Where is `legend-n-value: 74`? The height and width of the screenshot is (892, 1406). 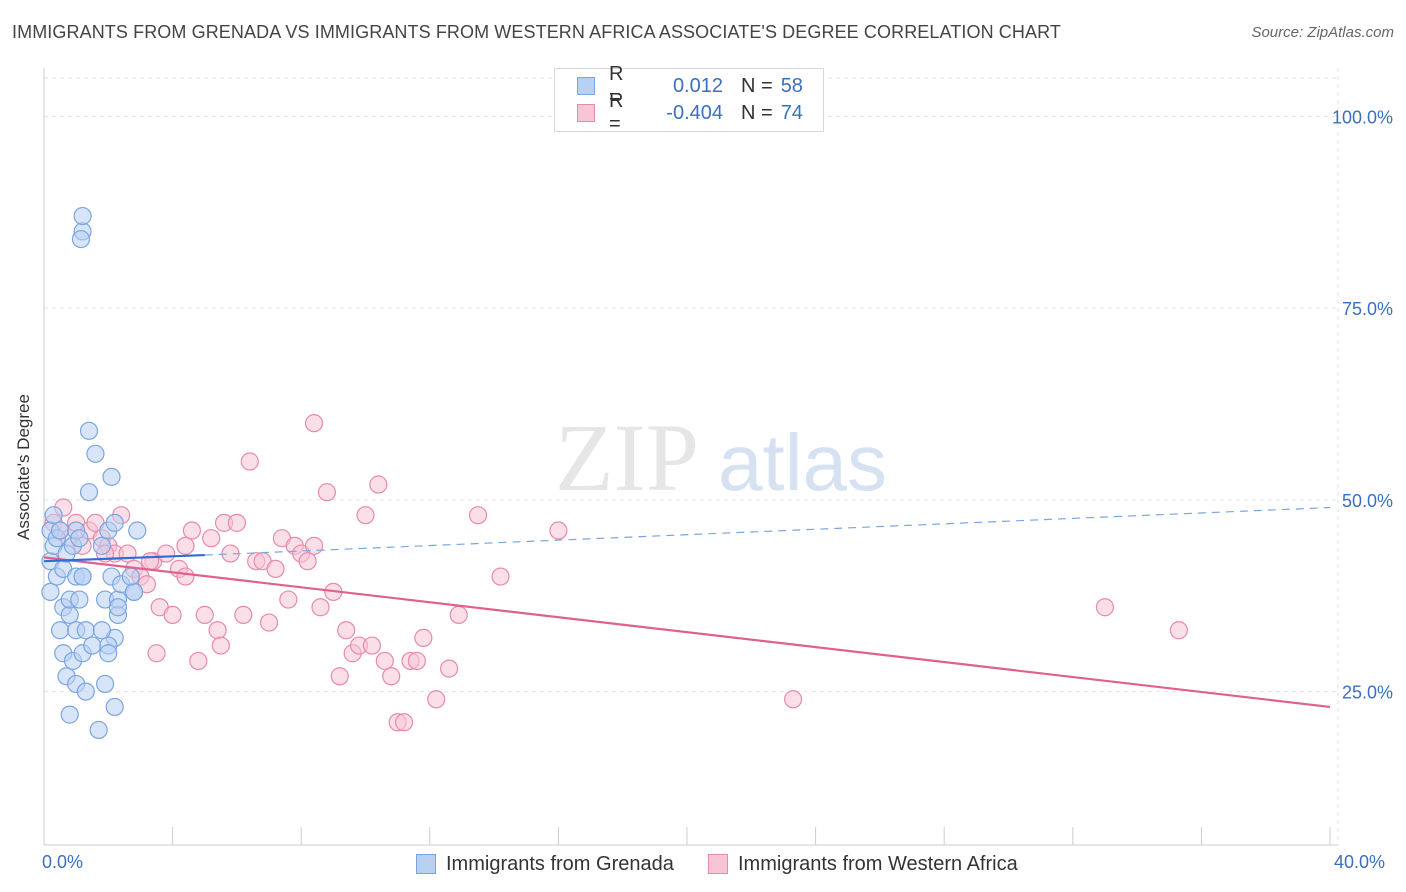 legend-n-value: 74 is located at coordinates (791, 112).